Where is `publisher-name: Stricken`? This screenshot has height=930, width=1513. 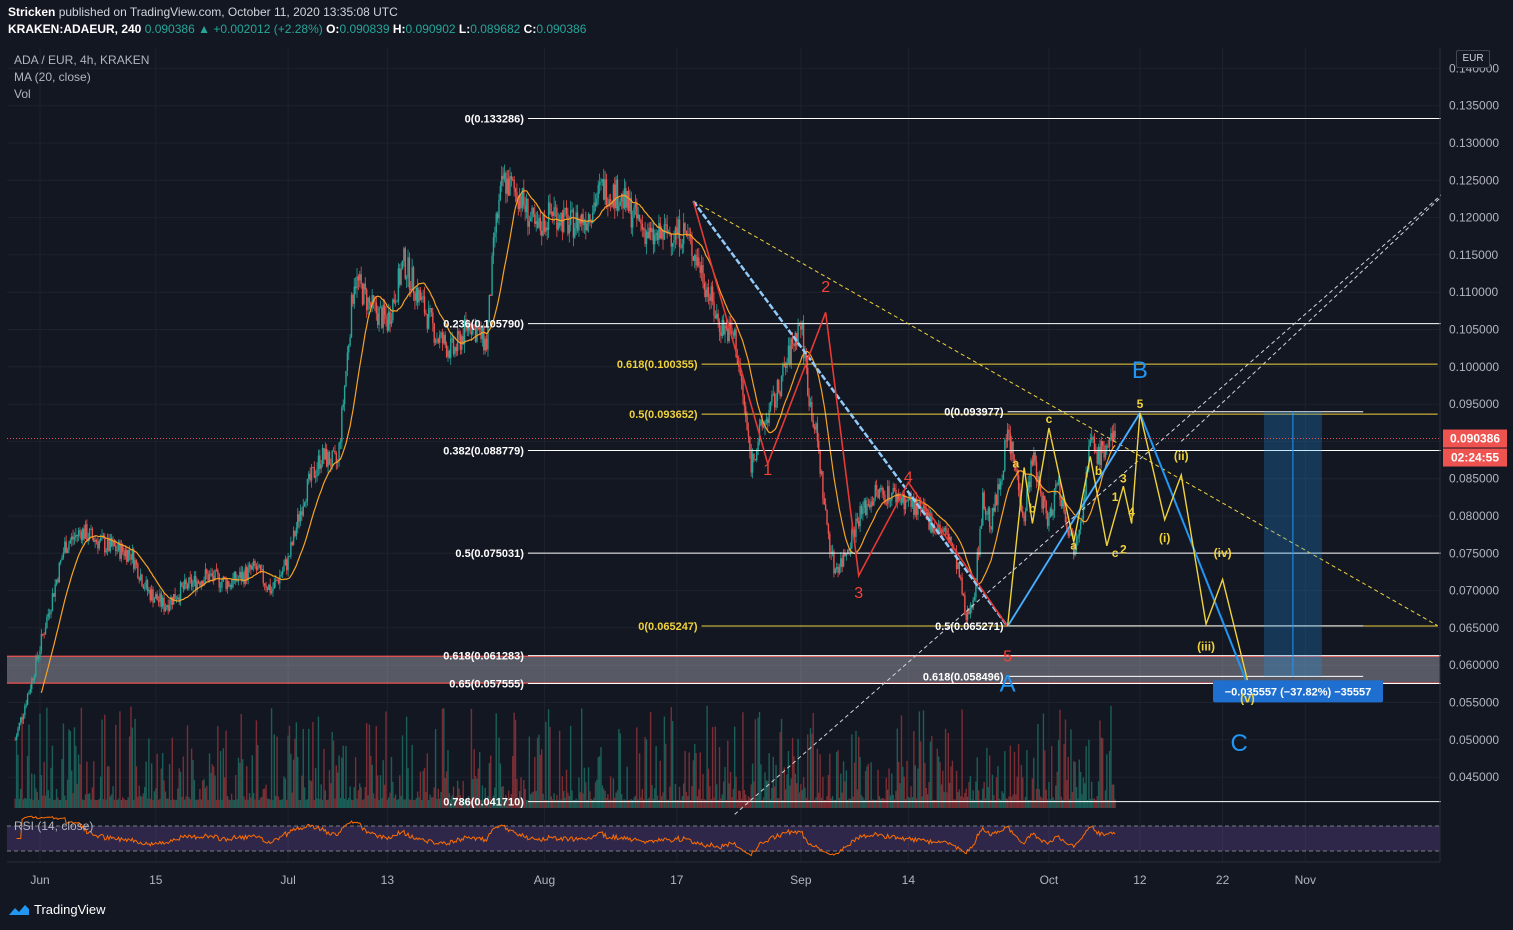
publisher-name: Stricken is located at coordinates (32, 12).